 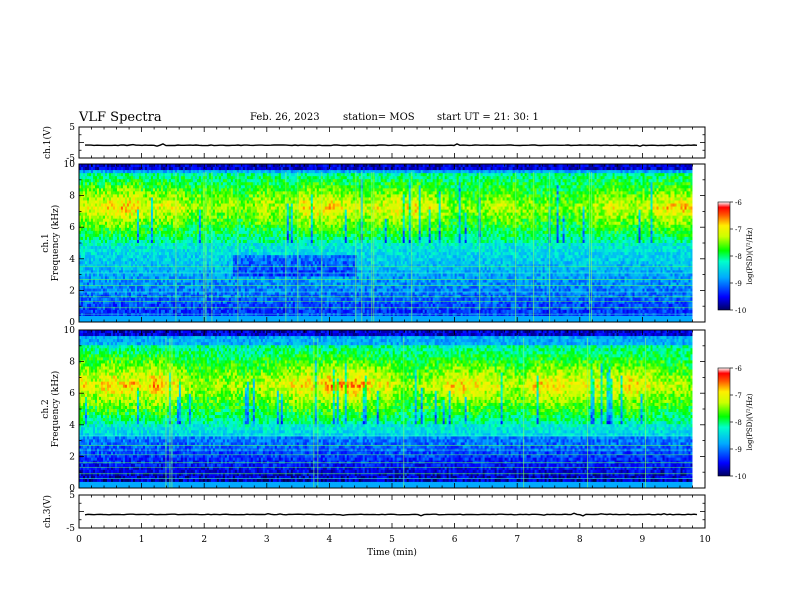 I want to click on ch2-spec-ylabel-freq: Frequency (kHz), so click(x=55, y=409).